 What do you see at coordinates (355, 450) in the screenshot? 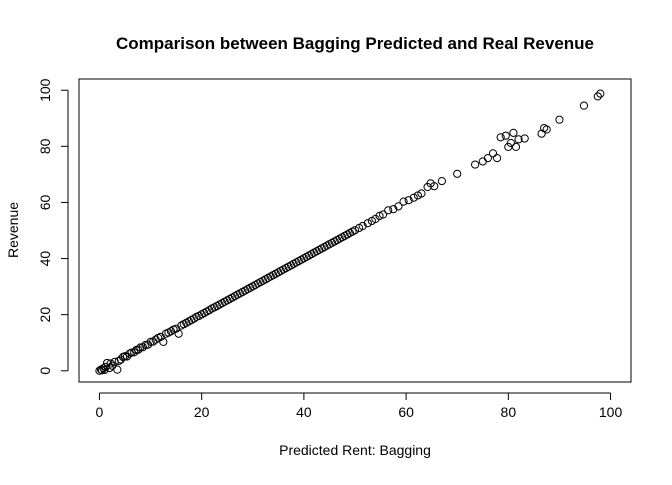
I see `x-axis-label: Predicted Rent: Bagging` at bounding box center [355, 450].